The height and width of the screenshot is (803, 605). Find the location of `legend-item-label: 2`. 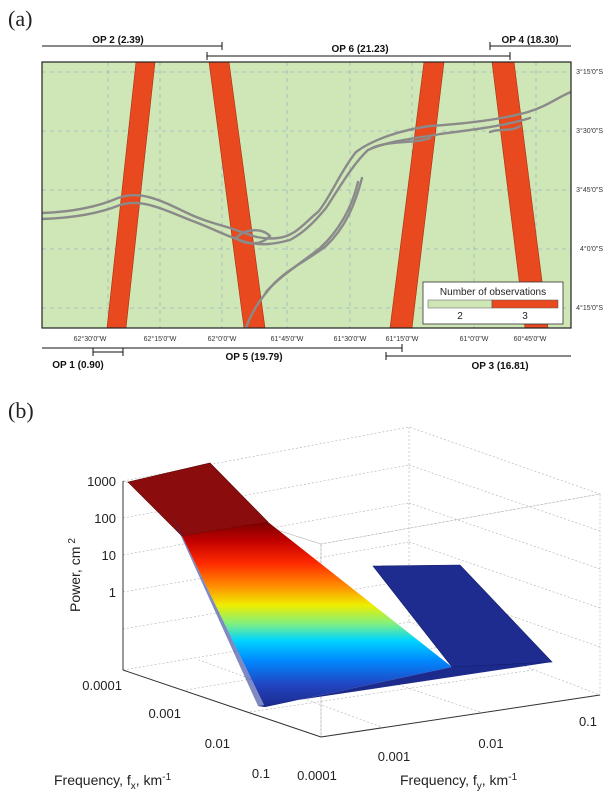

legend-item-label: 2 is located at coordinates (460, 316).